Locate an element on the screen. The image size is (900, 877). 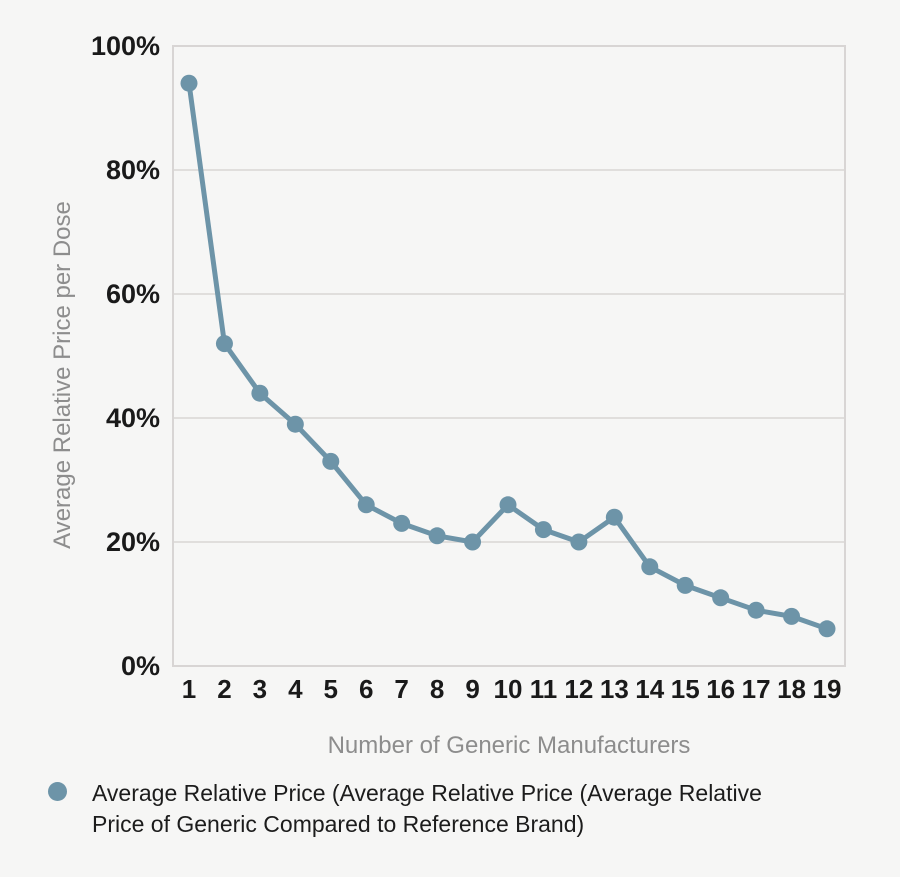
x-tick-label: 6 is located at coordinates (366, 689).